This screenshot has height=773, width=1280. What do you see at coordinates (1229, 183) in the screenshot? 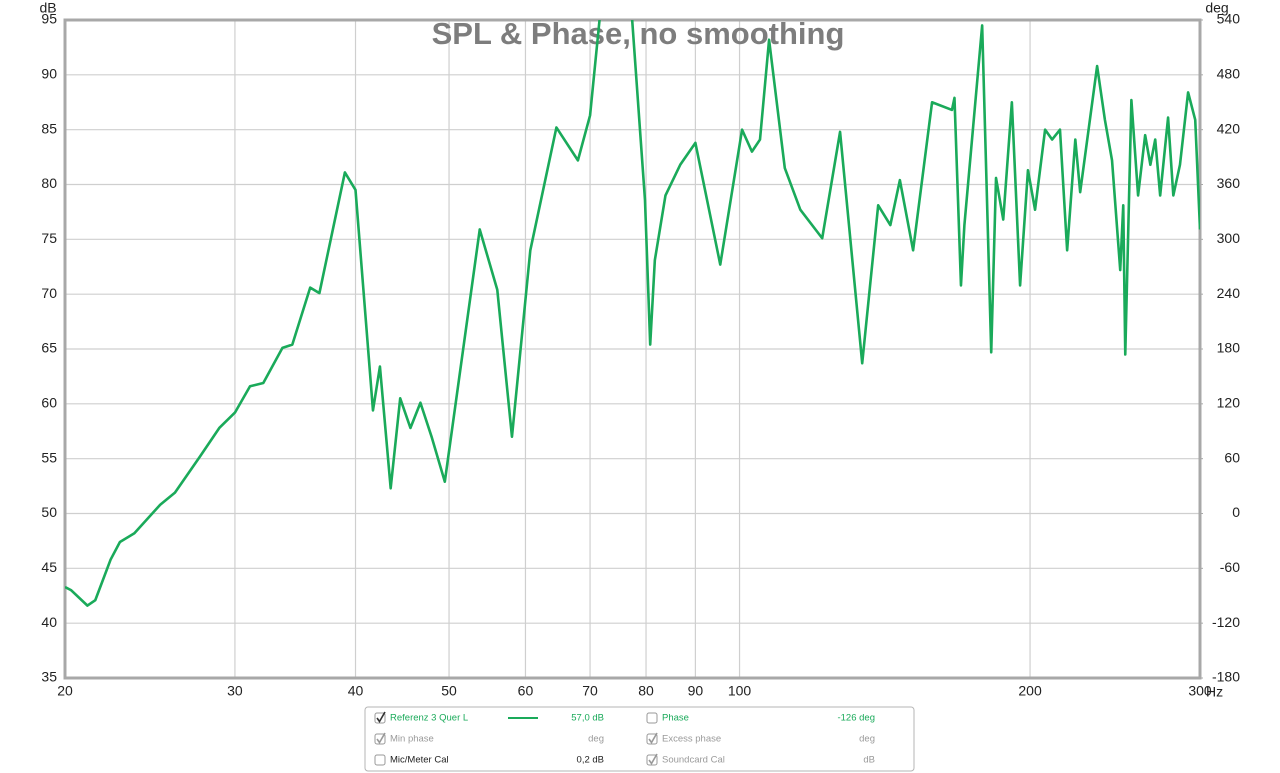
I see `y2-tick-label: 360` at bounding box center [1229, 183].